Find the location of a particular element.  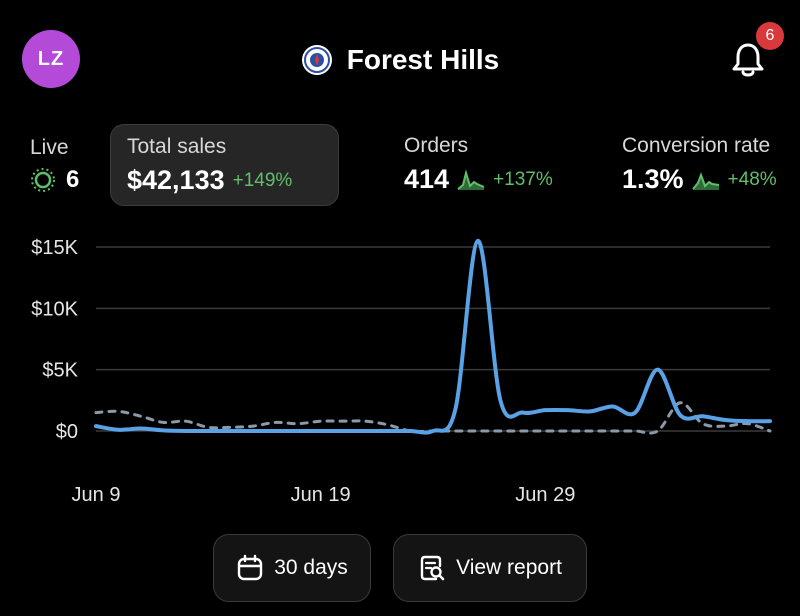

metric-conversion-value: 1.3% is located at coordinates (653, 179).